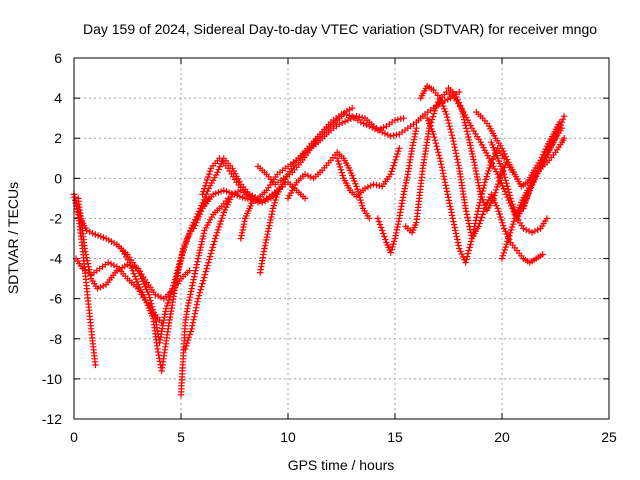 This screenshot has width=640, height=480. I want to click on x-tick-label: 15, so click(395, 437).